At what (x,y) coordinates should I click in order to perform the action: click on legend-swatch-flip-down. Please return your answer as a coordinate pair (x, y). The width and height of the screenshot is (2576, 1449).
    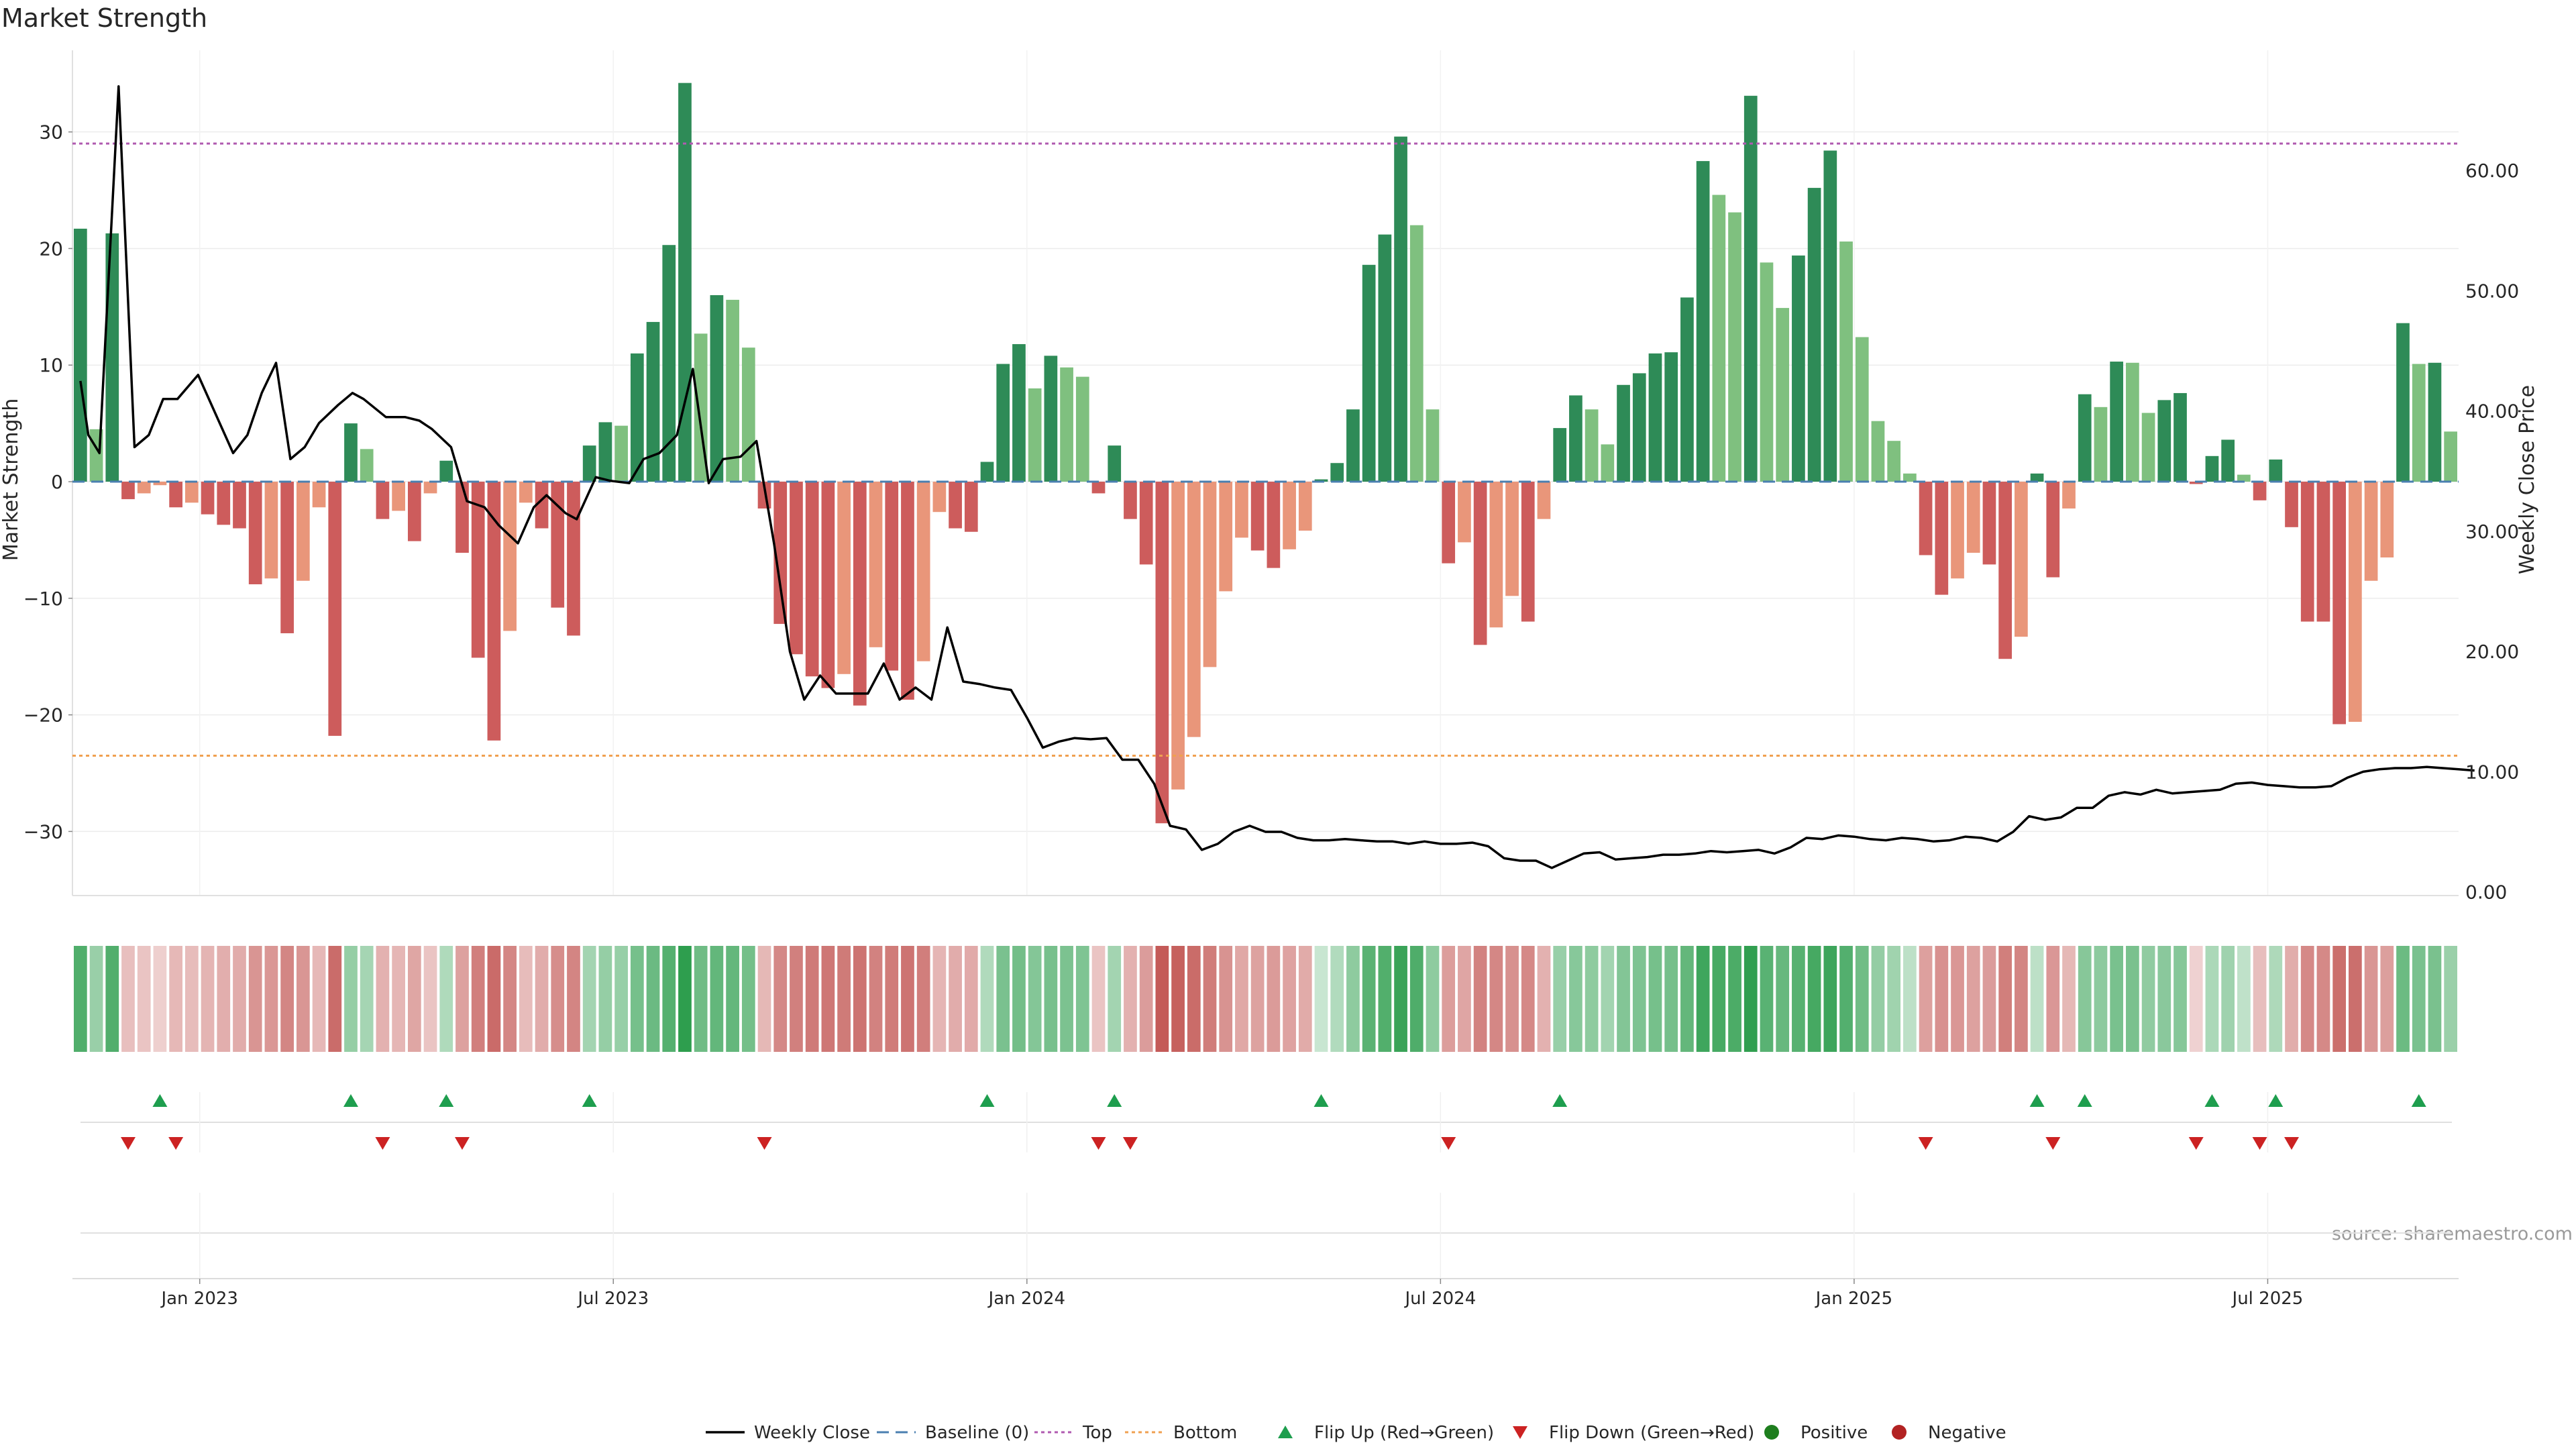
    Looking at the image, I should click on (1520, 1432).